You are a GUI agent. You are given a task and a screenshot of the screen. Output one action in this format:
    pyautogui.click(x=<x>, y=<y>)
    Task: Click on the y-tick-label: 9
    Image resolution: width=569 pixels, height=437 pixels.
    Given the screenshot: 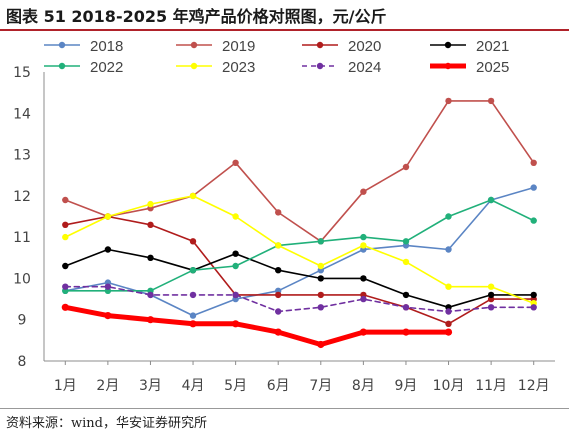 What is the action you would take?
    pyautogui.click(x=22, y=321)
    